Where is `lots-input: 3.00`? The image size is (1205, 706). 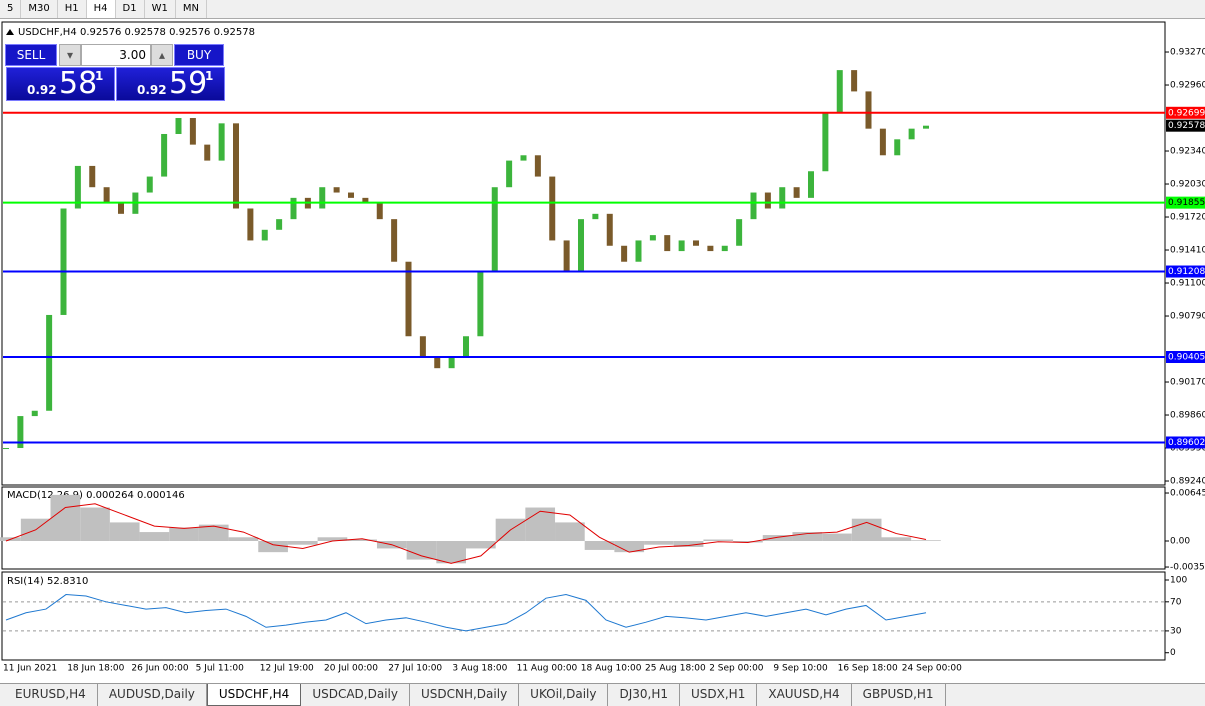 lots-input: 3.00 is located at coordinates (116, 55).